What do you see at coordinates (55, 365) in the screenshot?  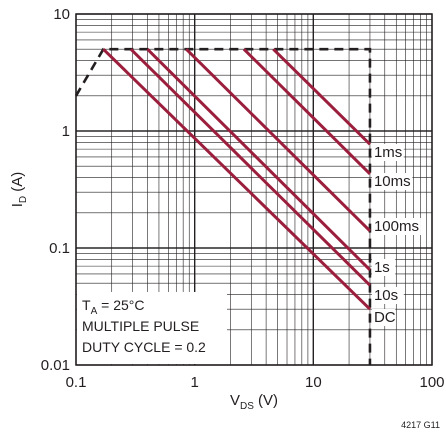 I see `y-tick-label: 0.01` at bounding box center [55, 365].